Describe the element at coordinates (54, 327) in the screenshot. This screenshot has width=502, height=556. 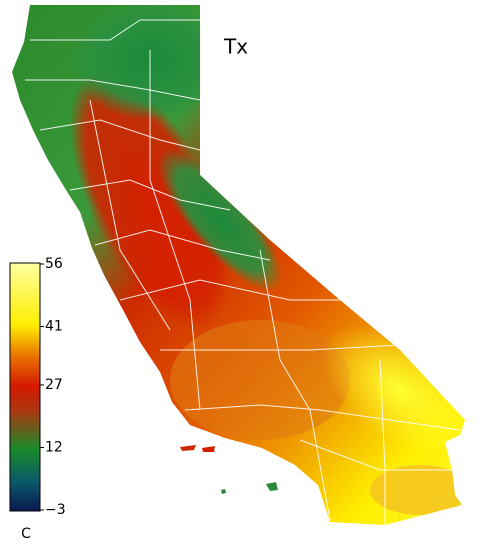
I see `colorbar-tick-label: 41` at that location.